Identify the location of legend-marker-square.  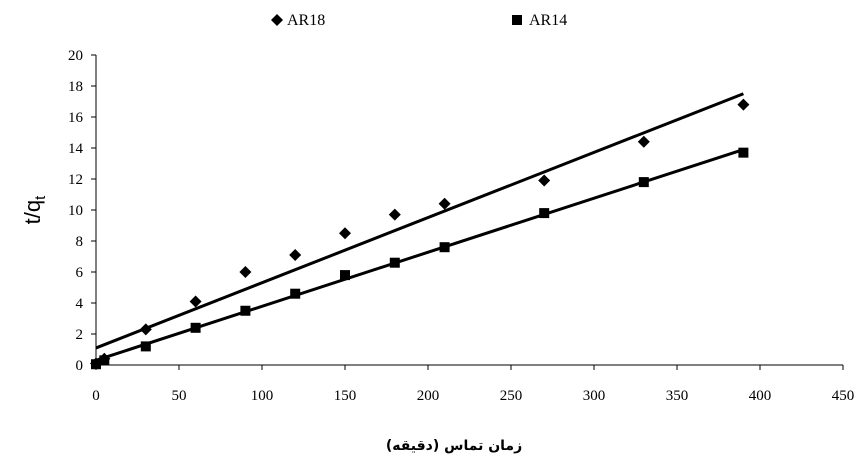
(517, 20).